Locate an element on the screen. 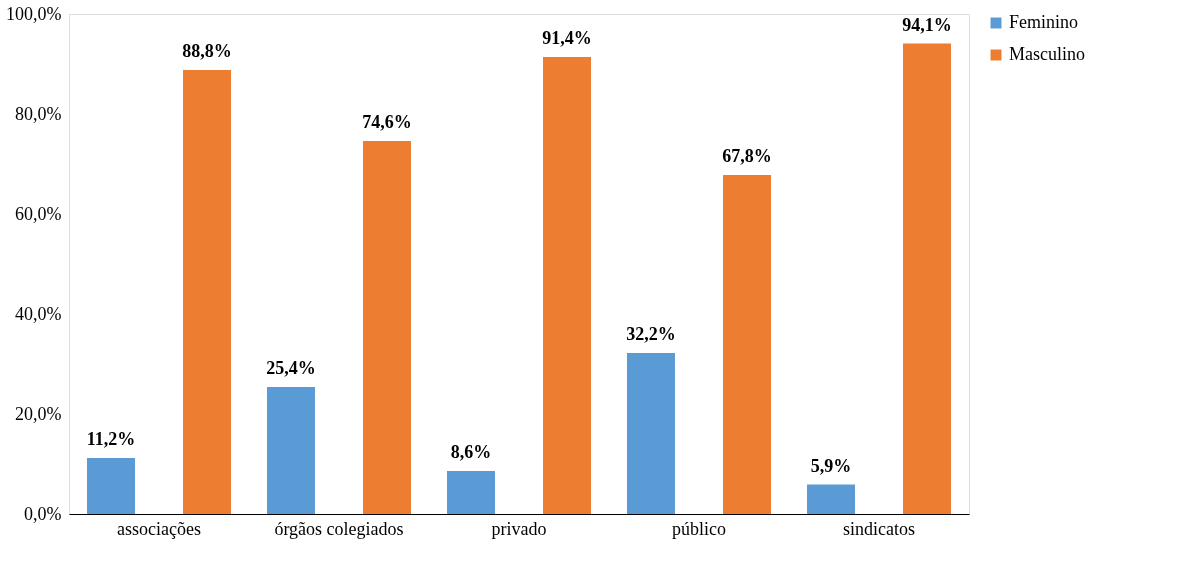  y-tick-label: 0,0% is located at coordinates (43, 513).